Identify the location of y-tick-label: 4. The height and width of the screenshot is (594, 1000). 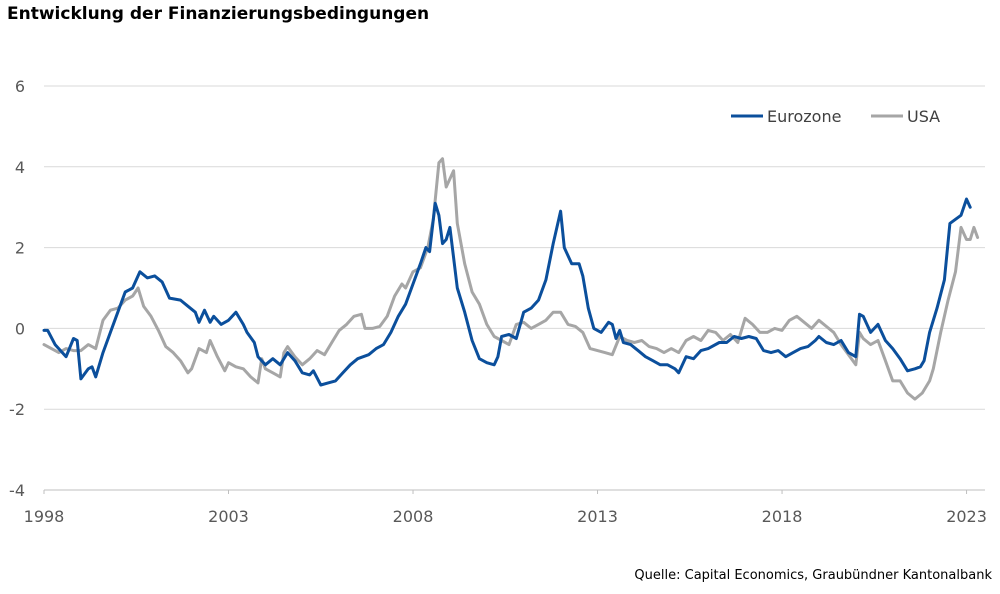
(20, 167).